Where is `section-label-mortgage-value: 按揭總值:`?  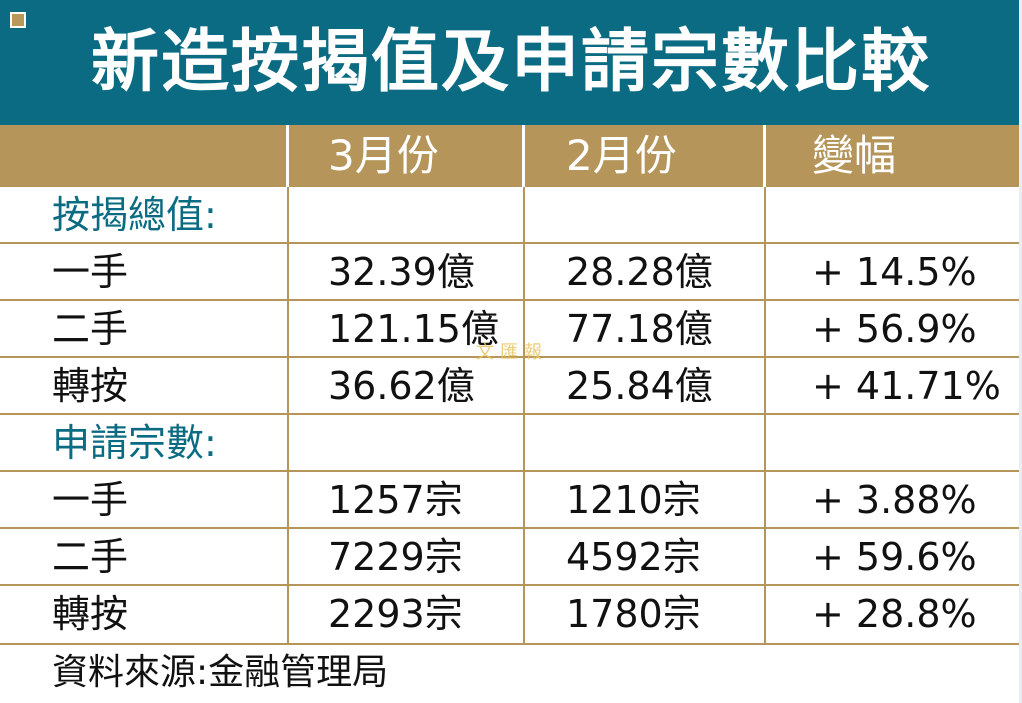
section-label-mortgage-value: 按揭總值: is located at coordinates (134, 215).